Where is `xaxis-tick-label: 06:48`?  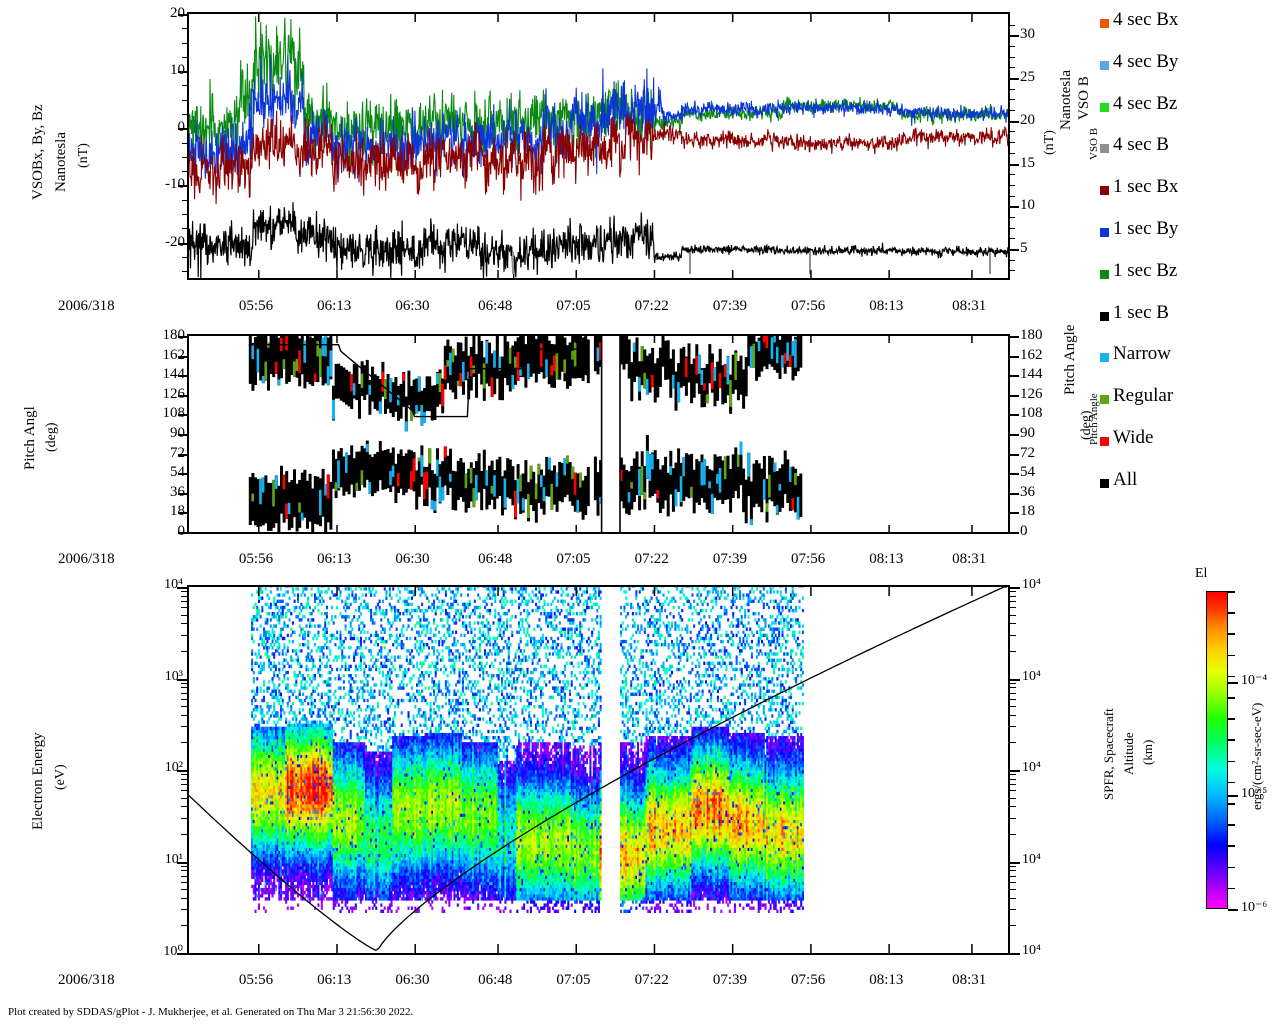
xaxis-tick-label: 06:48 is located at coordinates (495, 559).